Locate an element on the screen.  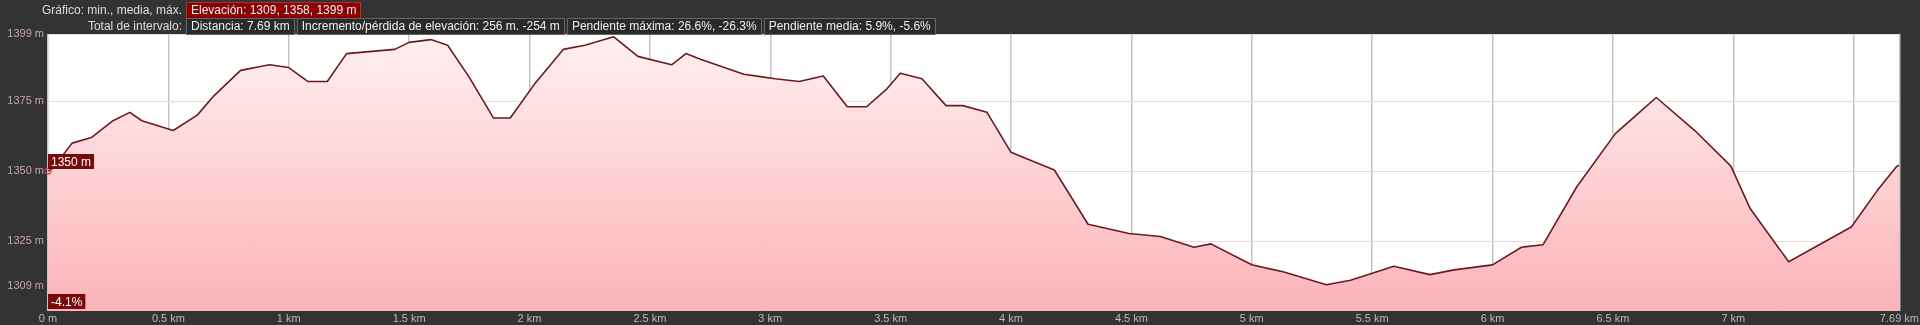
y-tick-label: 1309 m is located at coordinates (25, 284).